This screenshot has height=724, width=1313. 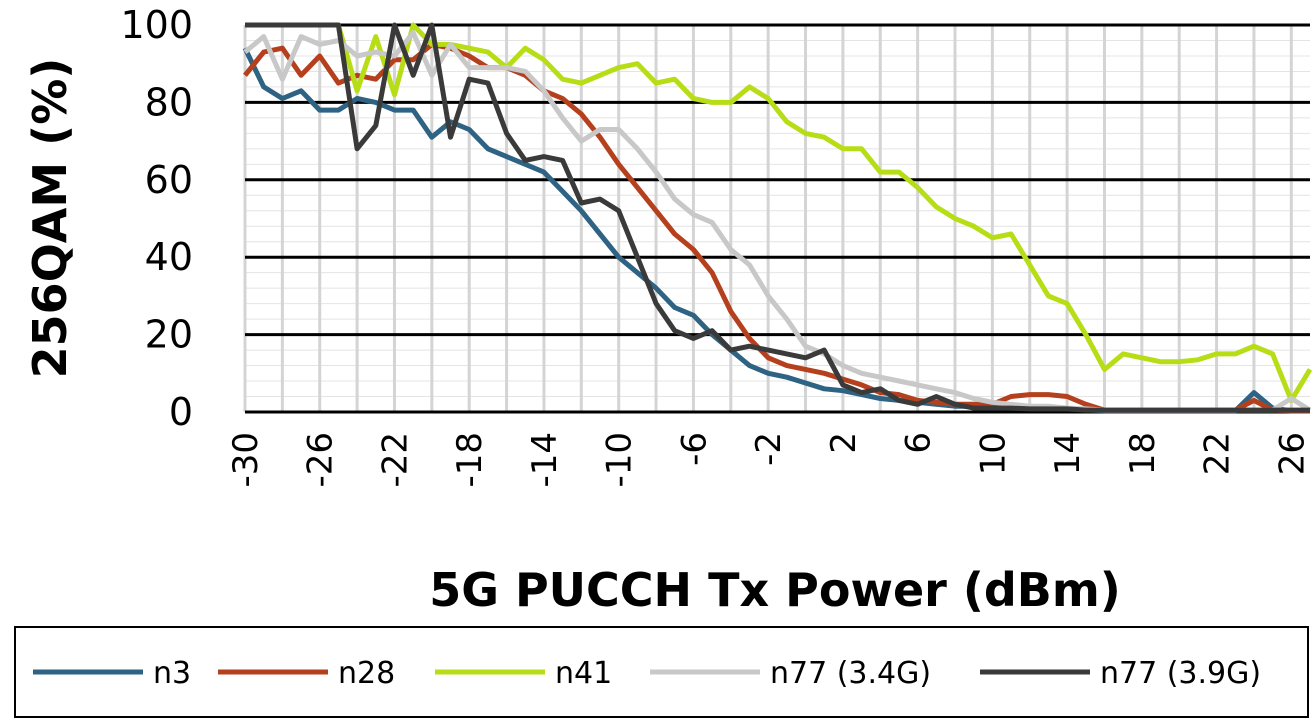 What do you see at coordinates (1180, 673) in the screenshot?
I see `legend-label: n77 (3.9G)` at bounding box center [1180, 673].